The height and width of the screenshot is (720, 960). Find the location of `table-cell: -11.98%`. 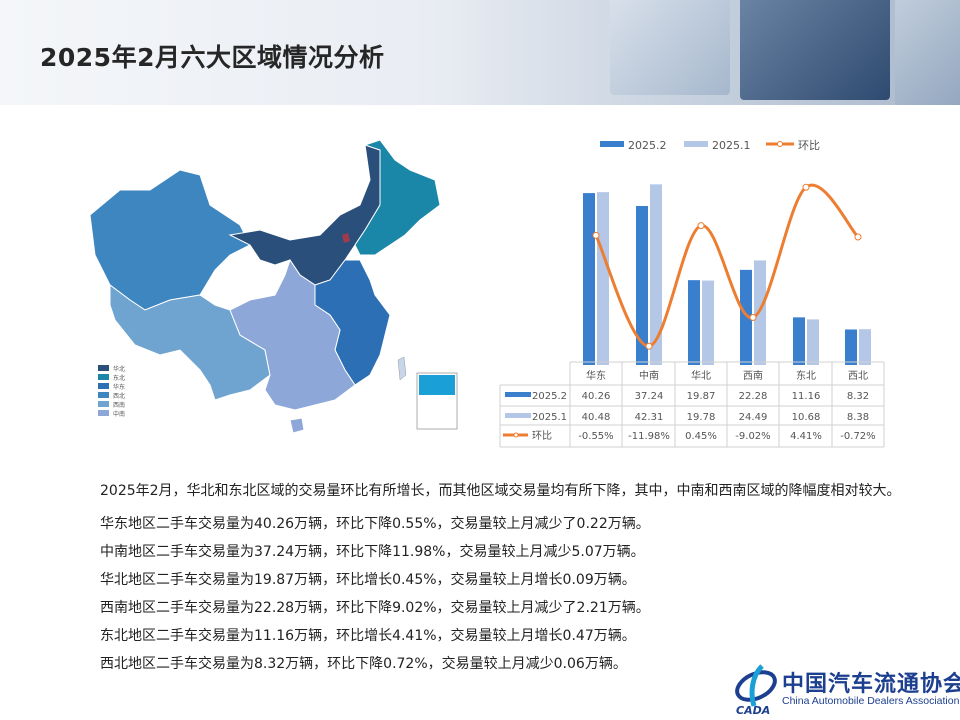

table-cell: -11.98% is located at coordinates (649, 436).